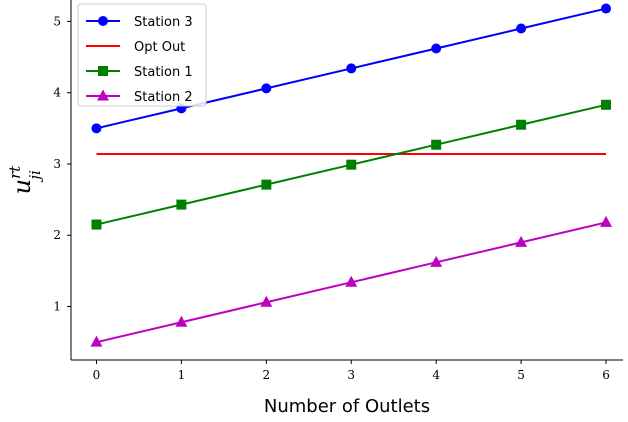 The width and height of the screenshot is (628, 422). I want to click on legend-box, so click(142, 55).